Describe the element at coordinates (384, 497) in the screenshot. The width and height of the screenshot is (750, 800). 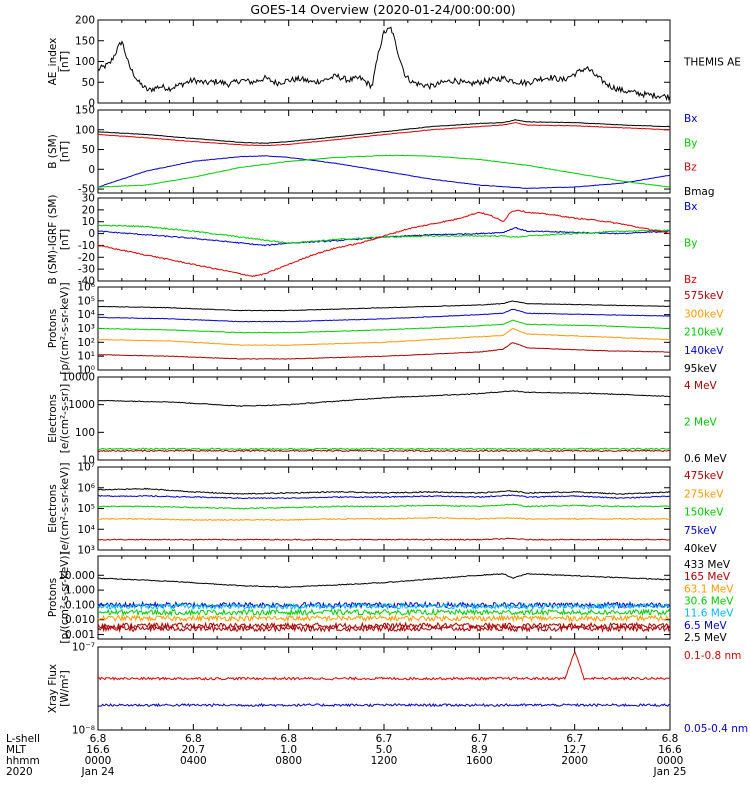
I see `series-line-75kev` at that location.